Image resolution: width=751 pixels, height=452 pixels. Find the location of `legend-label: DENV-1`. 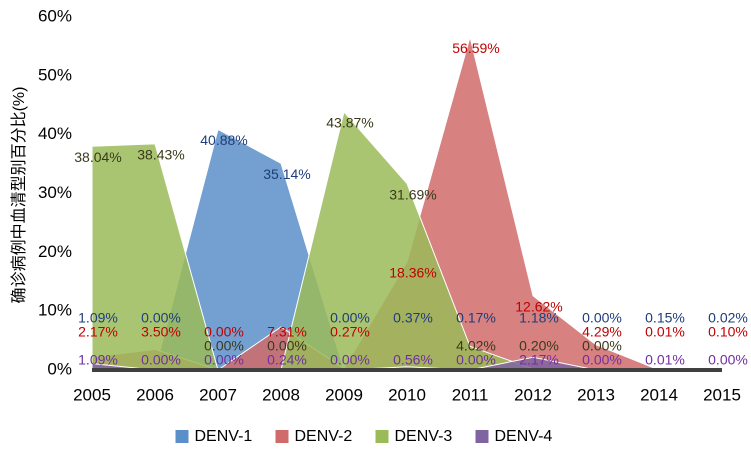

legend-label: DENV-1 is located at coordinates (224, 436).